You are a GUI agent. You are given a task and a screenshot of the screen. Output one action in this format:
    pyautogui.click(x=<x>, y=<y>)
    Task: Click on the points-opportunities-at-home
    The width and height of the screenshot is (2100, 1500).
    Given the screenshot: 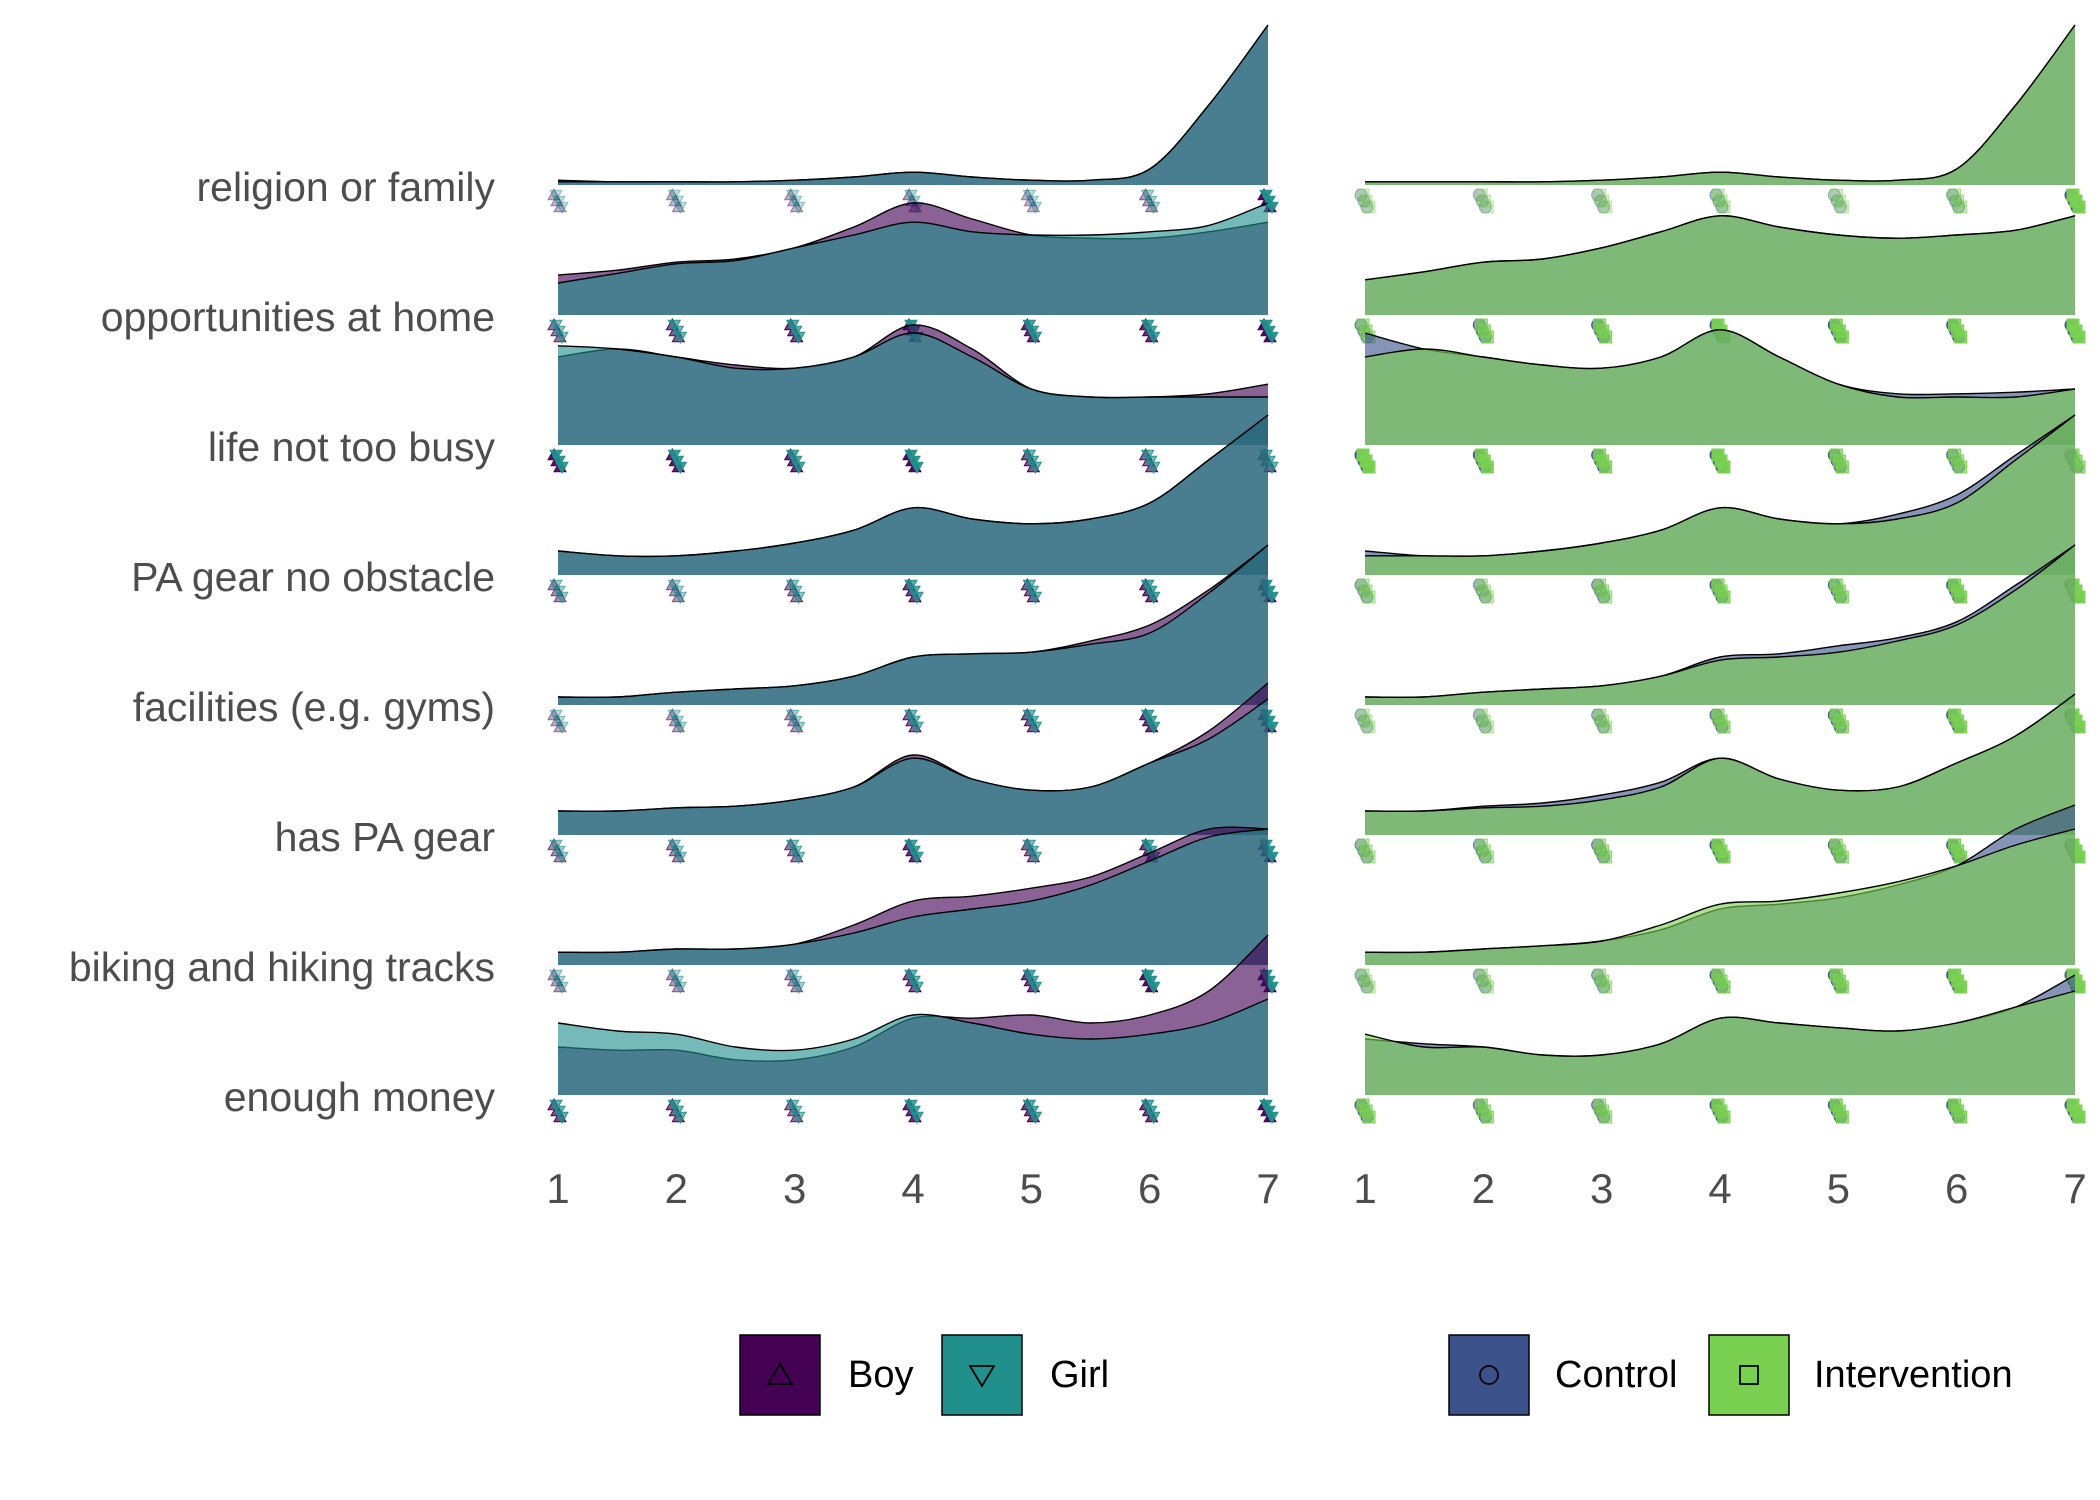 What is the action you would take?
    pyautogui.click(x=913, y=331)
    